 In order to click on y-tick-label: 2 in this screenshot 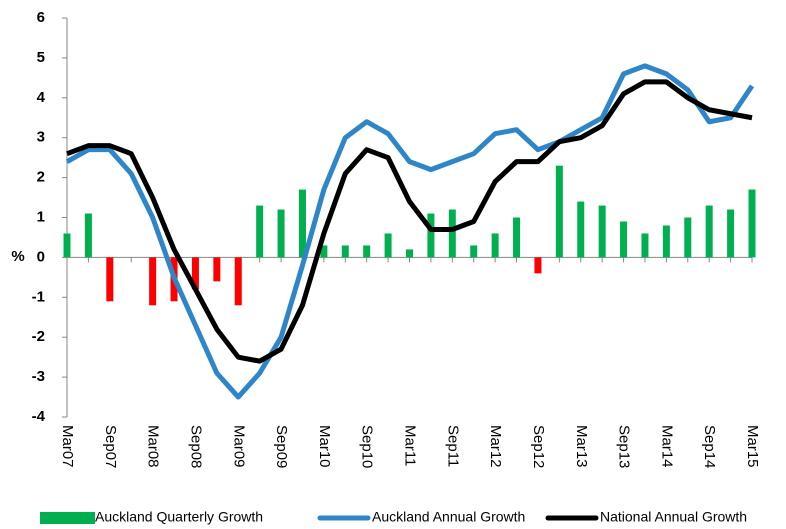, I will do `click(41, 177)`.